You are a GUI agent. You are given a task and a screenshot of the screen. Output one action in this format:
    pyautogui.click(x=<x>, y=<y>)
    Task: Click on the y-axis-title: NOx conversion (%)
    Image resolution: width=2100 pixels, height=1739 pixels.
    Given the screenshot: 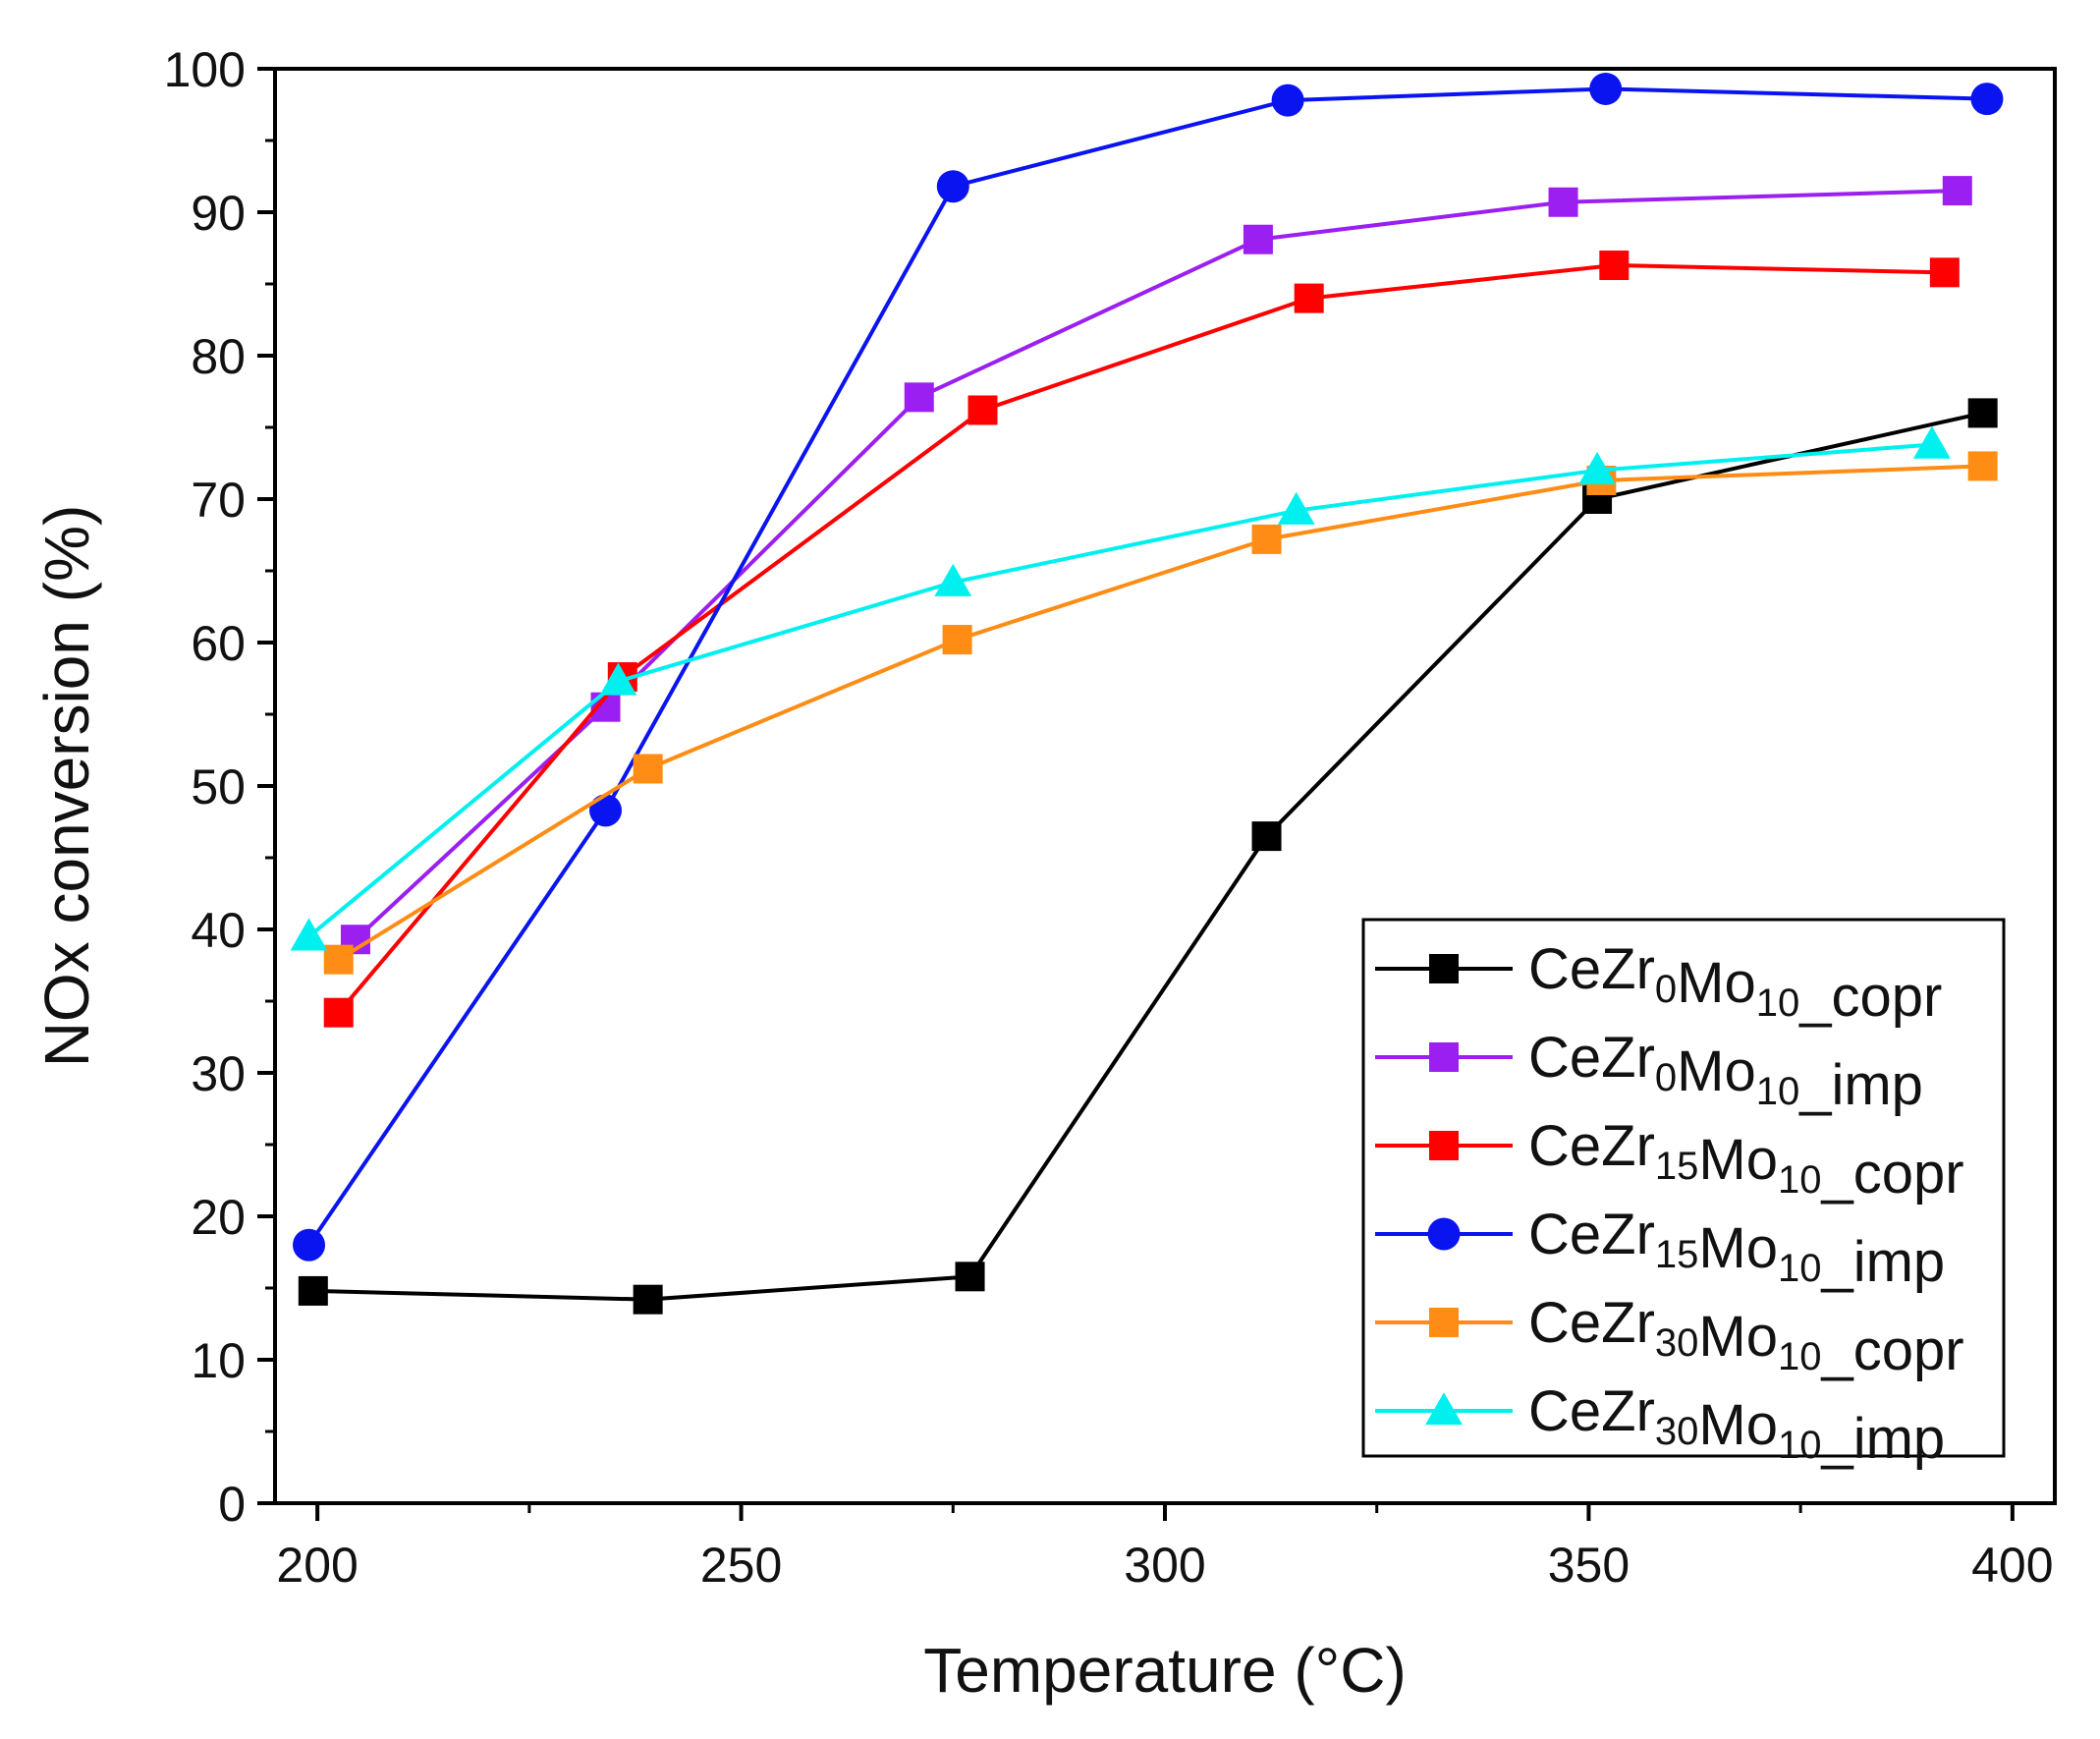 What is the action you would take?
    pyautogui.click(x=66, y=786)
    